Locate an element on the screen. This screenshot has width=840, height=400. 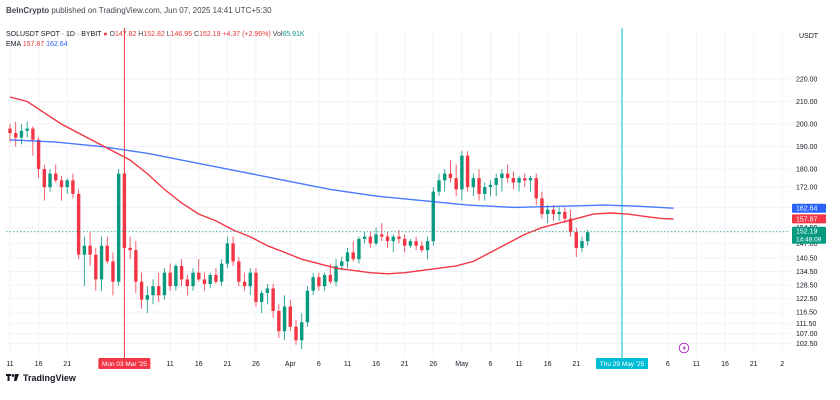
high-label: H is located at coordinates (141, 34).